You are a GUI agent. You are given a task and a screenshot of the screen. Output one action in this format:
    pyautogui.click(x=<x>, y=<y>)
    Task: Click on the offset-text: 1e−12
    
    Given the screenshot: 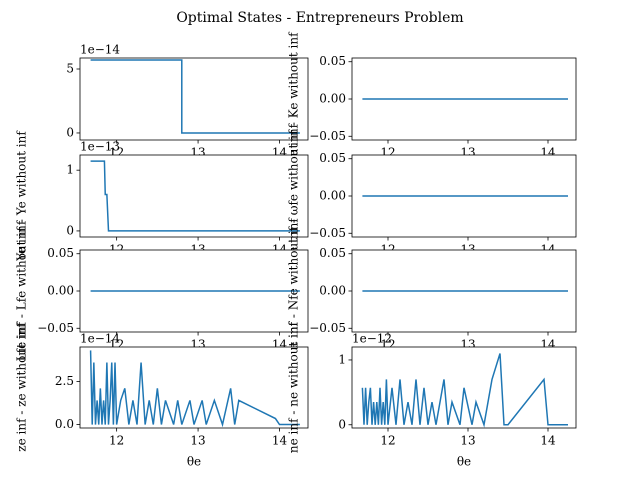 What is the action you would take?
    pyautogui.click(x=372, y=339)
    